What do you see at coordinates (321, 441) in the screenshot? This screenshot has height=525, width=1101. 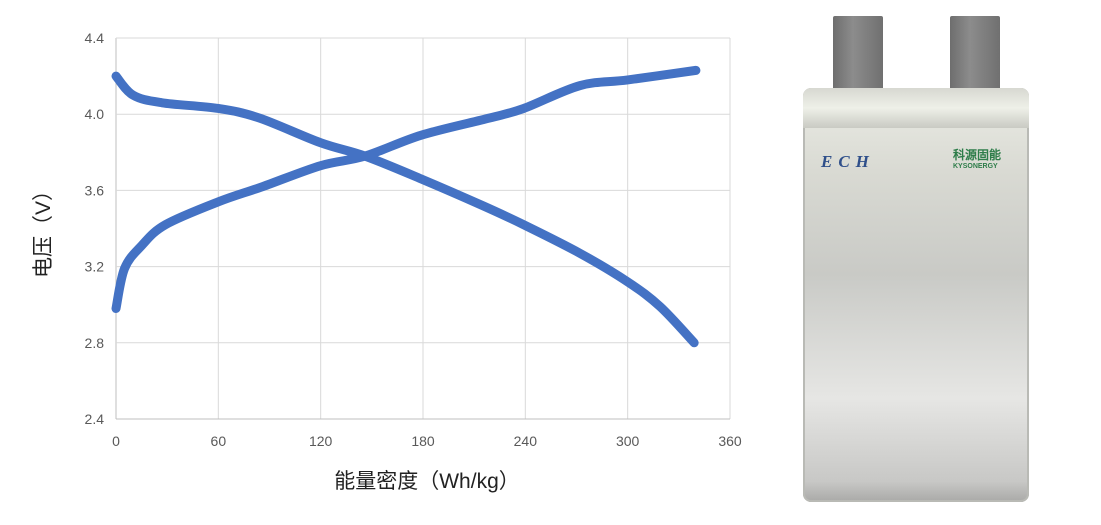 I see `x-tick-label: 120` at bounding box center [321, 441].